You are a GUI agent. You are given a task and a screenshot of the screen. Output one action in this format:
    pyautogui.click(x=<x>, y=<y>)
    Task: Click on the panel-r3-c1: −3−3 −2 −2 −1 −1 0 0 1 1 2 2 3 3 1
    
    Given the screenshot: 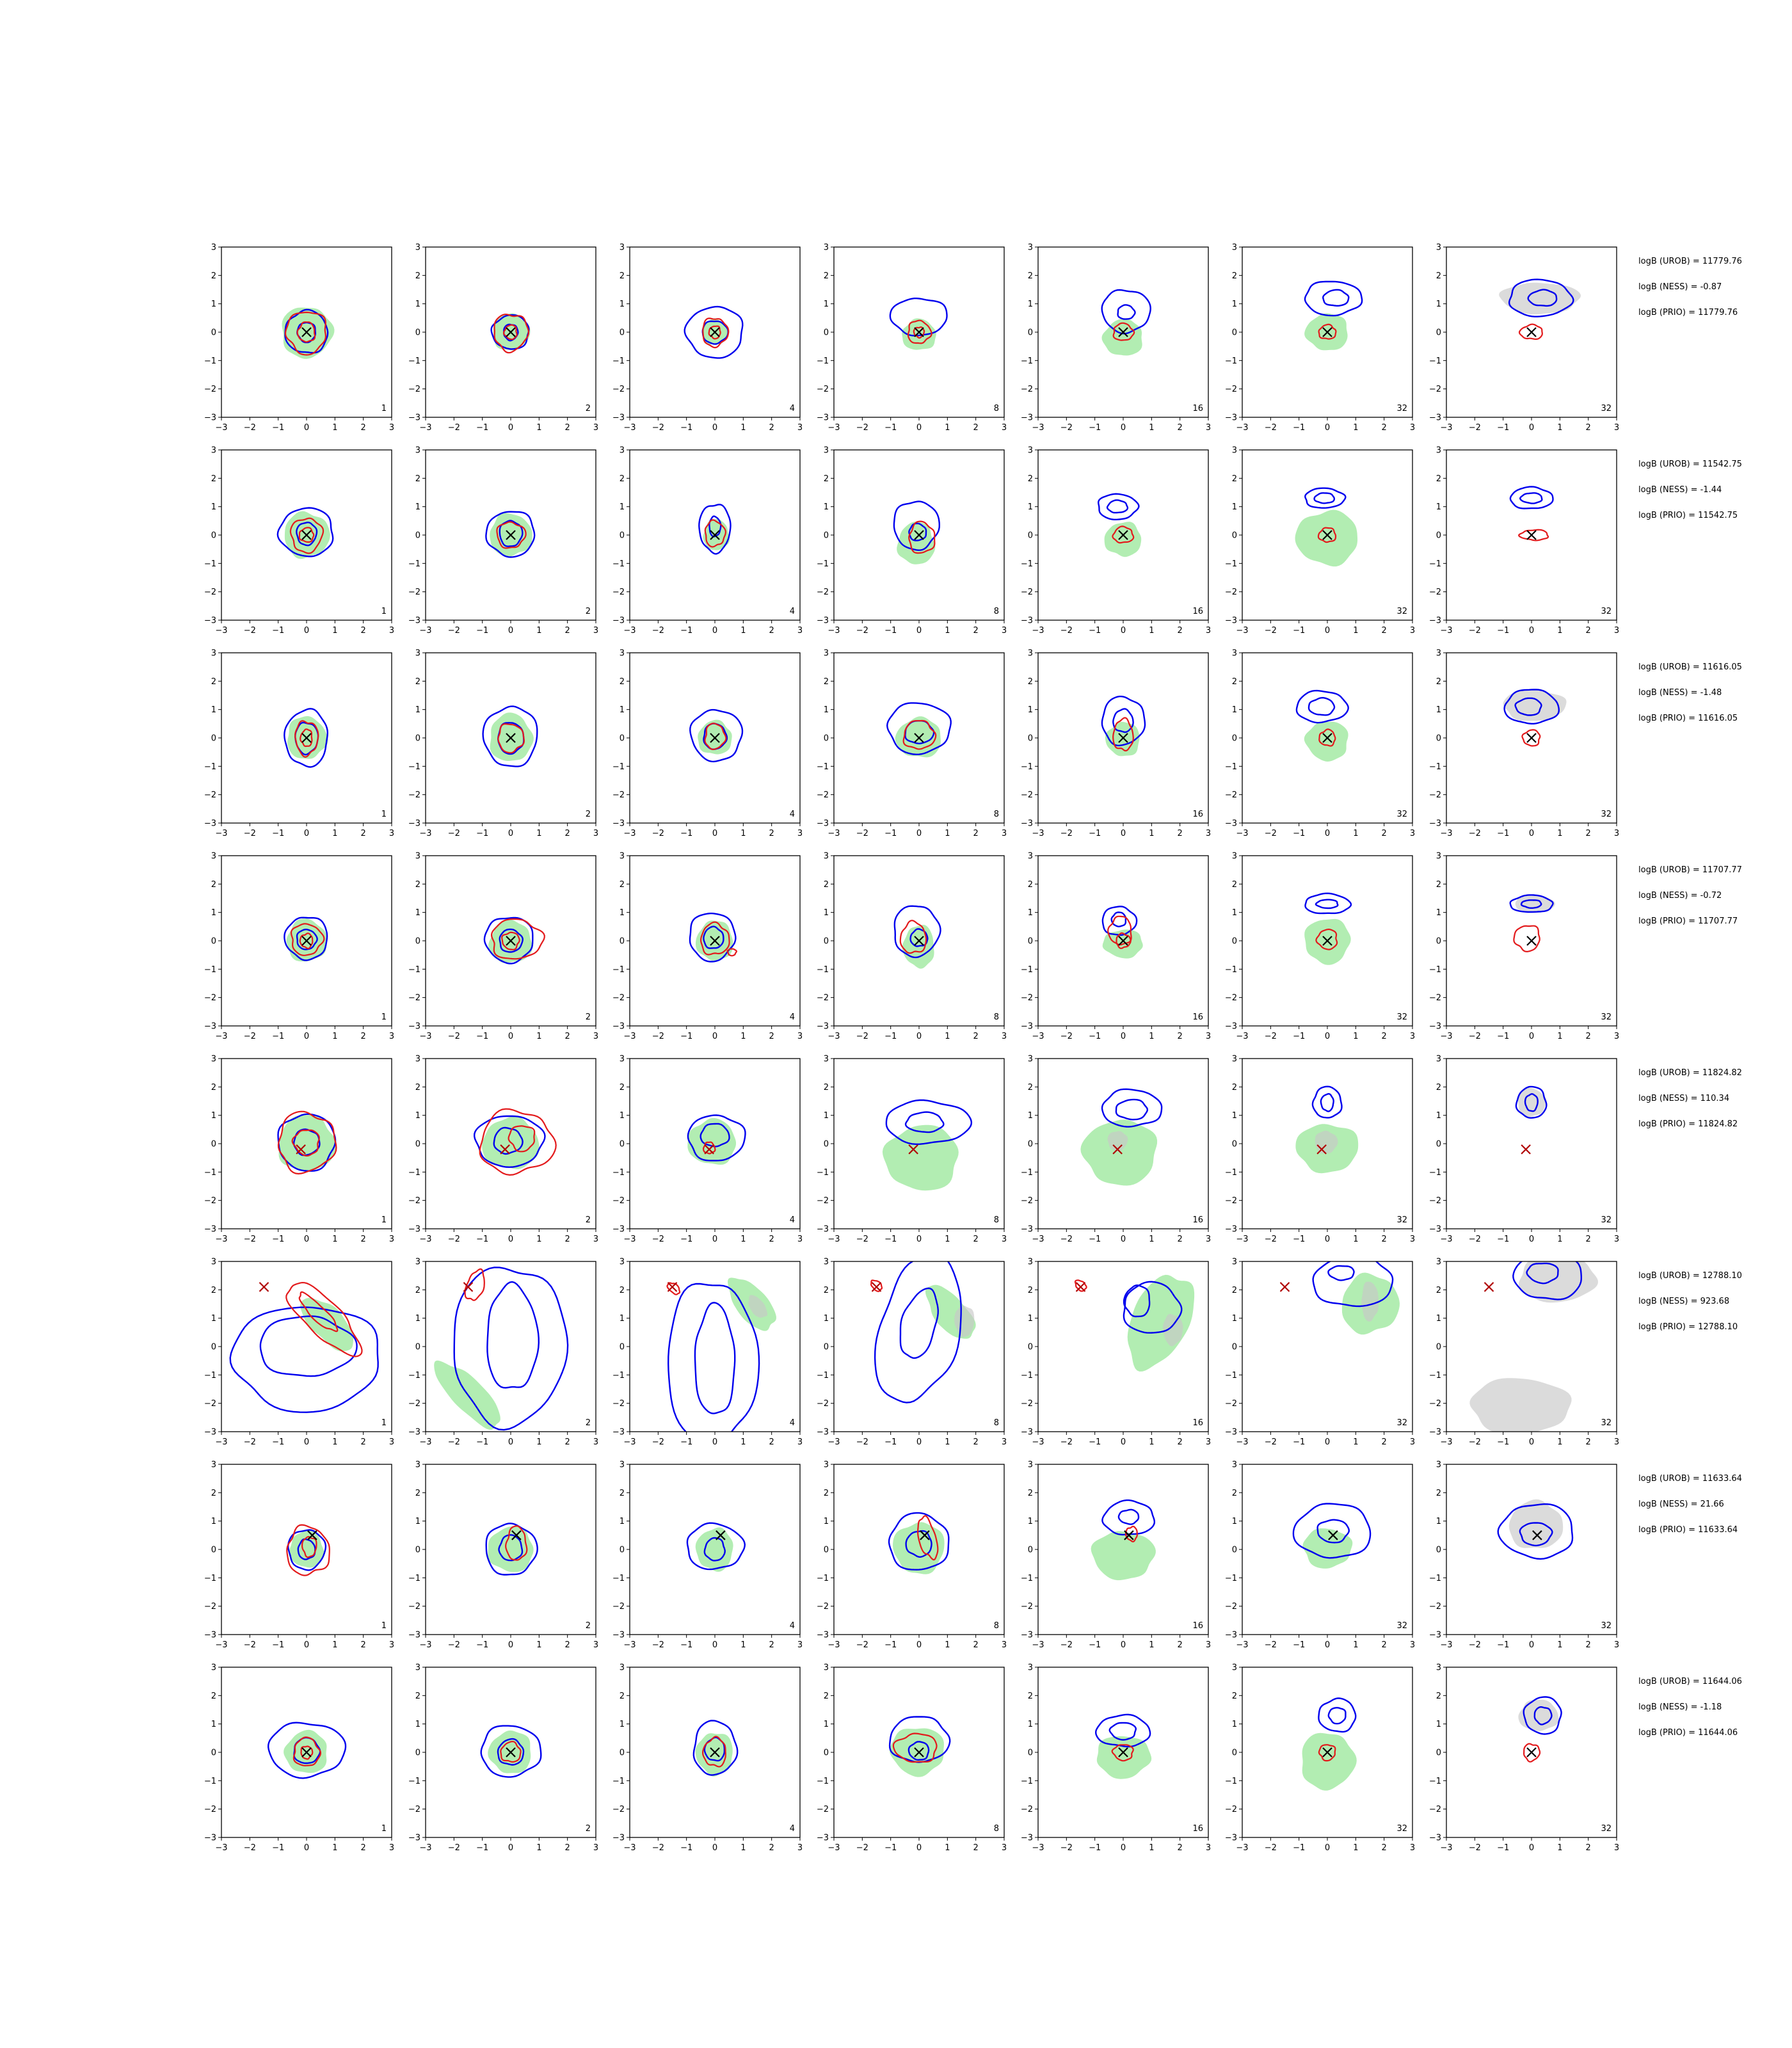 What is the action you would take?
    pyautogui.click(x=299, y=744)
    